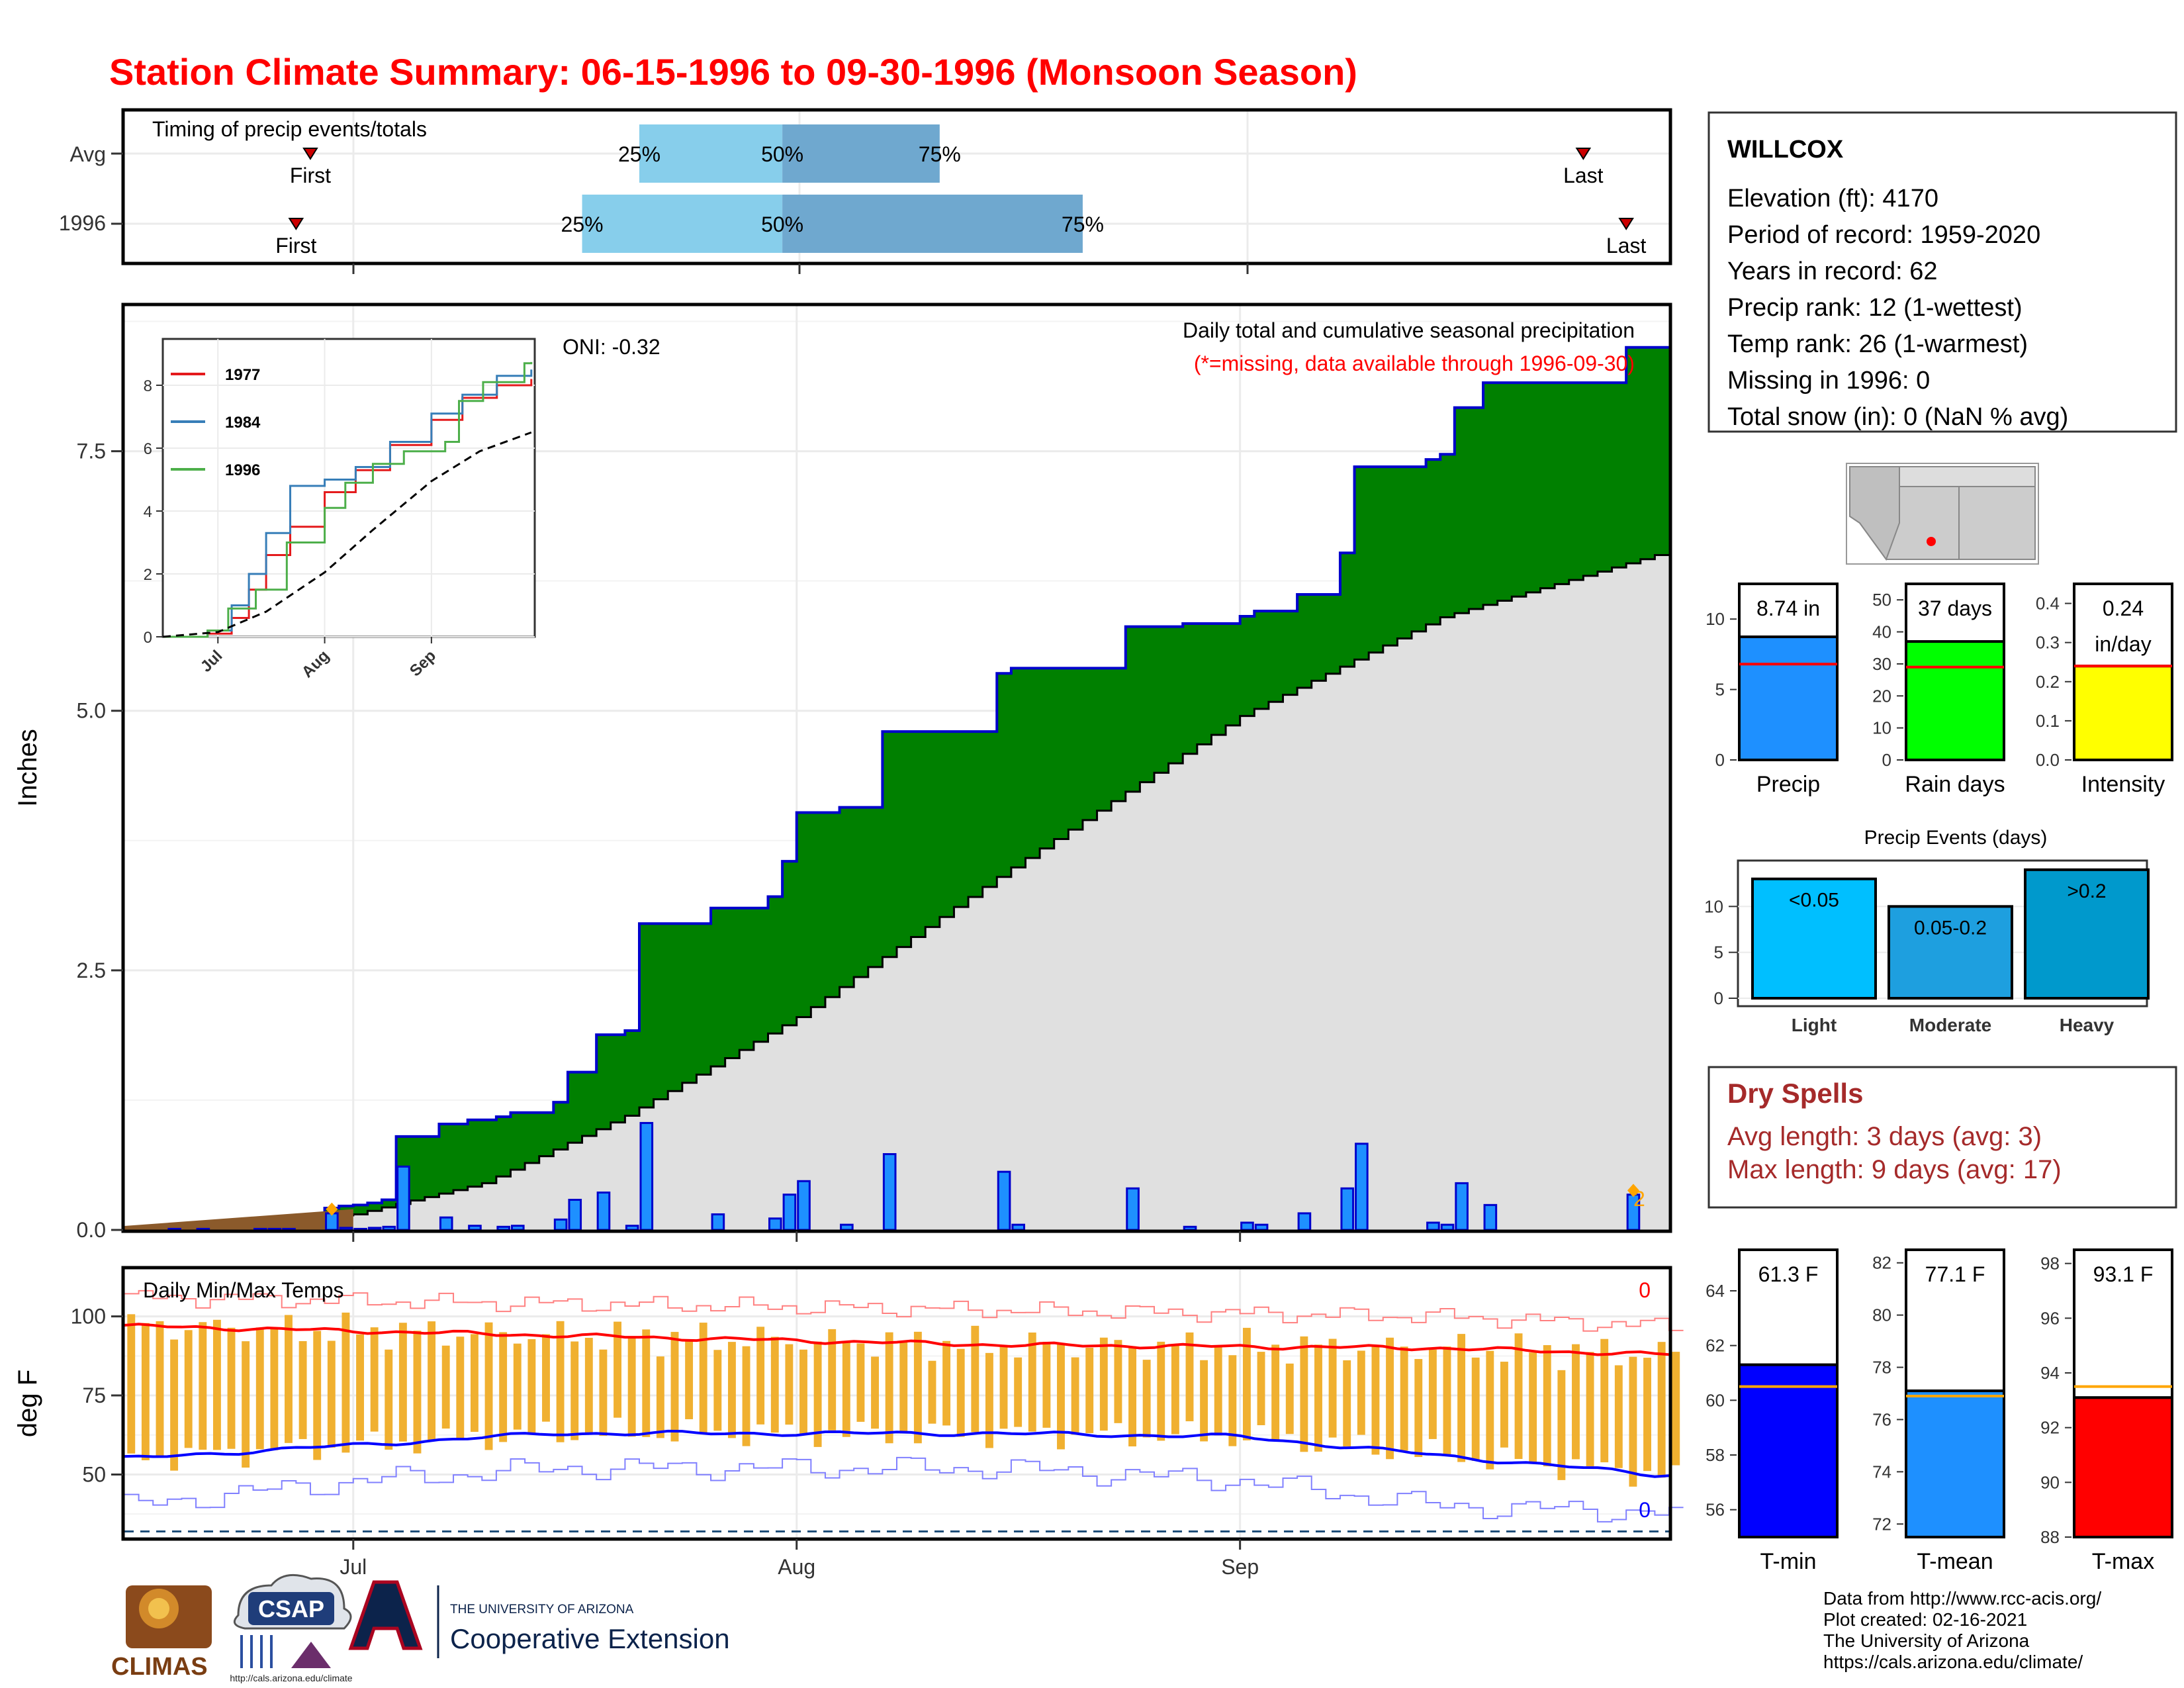 Image resolution: width=2184 pixels, height=1688 pixels. What do you see at coordinates (1788, 784) in the screenshot?
I see `summary-bar-label: Precip` at bounding box center [1788, 784].